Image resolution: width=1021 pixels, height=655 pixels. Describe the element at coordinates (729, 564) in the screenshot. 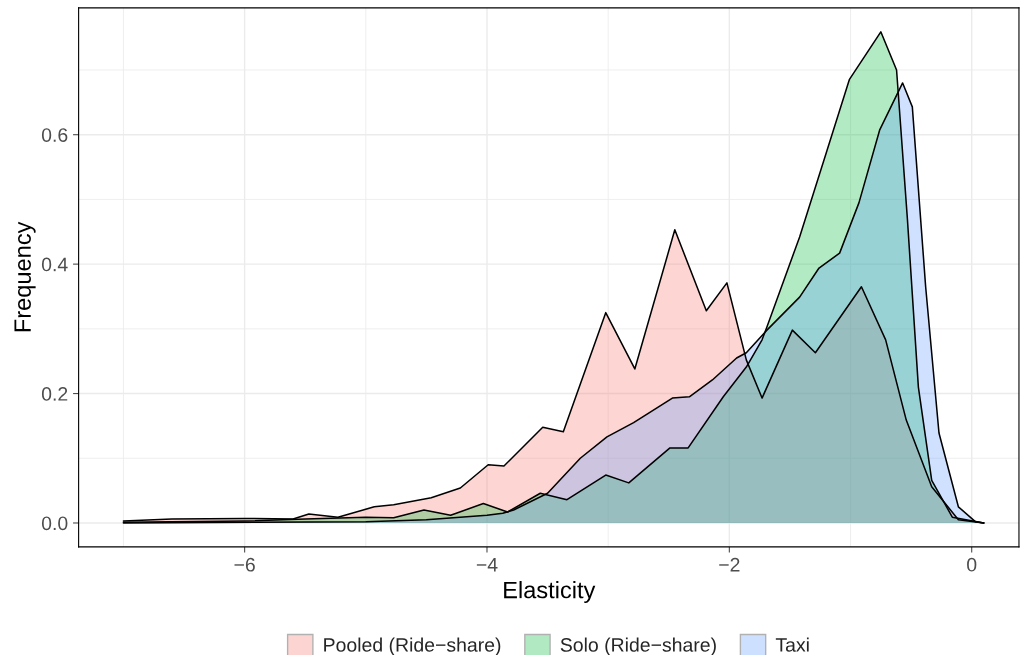

I see `x-tick-label: −2` at that location.